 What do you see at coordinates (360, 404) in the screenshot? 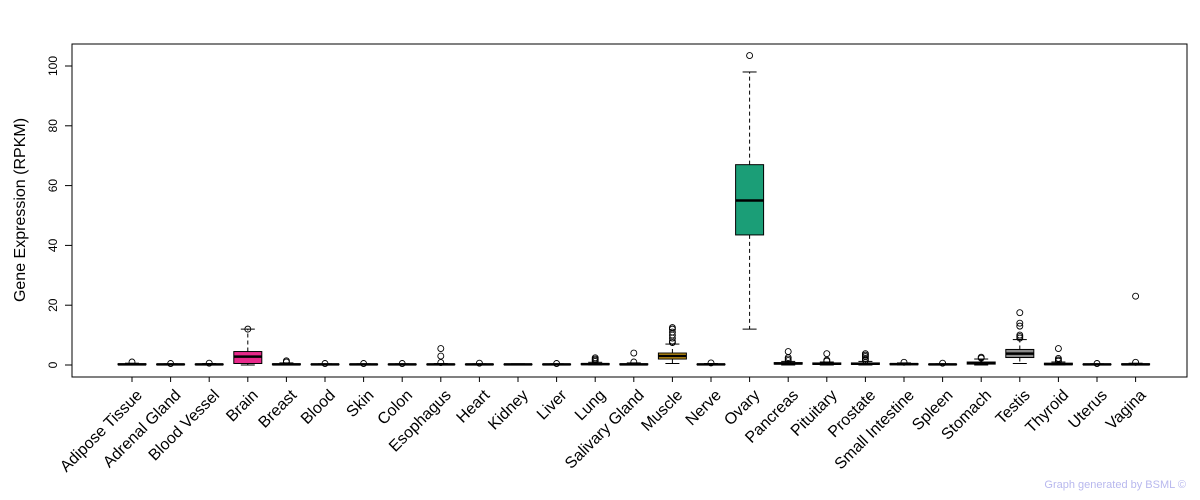
I see `x-label-skin: Skin` at bounding box center [360, 404].